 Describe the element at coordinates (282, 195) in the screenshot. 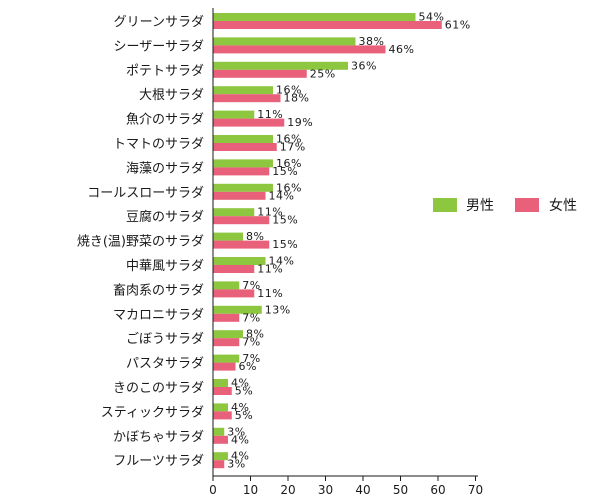

I see `value-label-female: 14%` at that location.